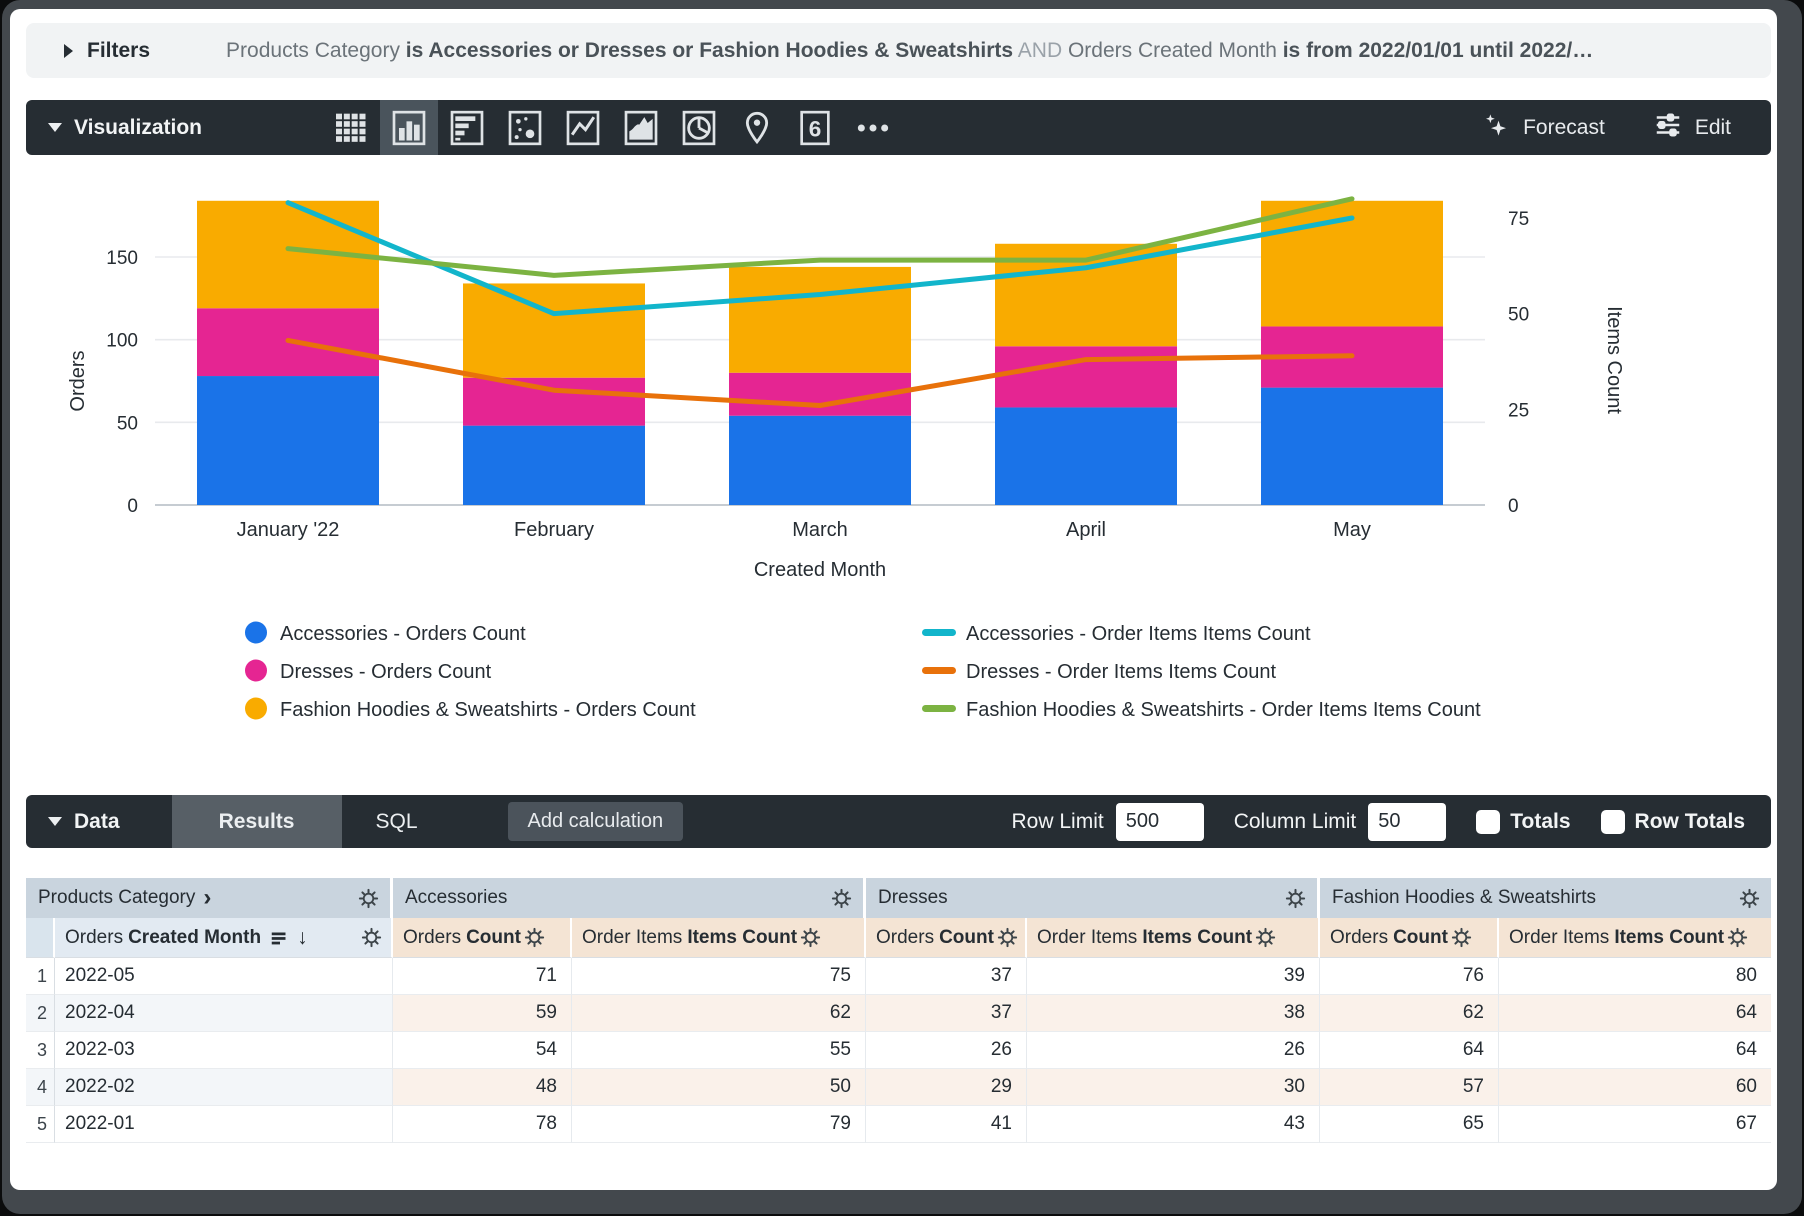  Describe the element at coordinates (1093, 898) in the screenshot. I see `column-group-header-measure: Dresses` at that location.